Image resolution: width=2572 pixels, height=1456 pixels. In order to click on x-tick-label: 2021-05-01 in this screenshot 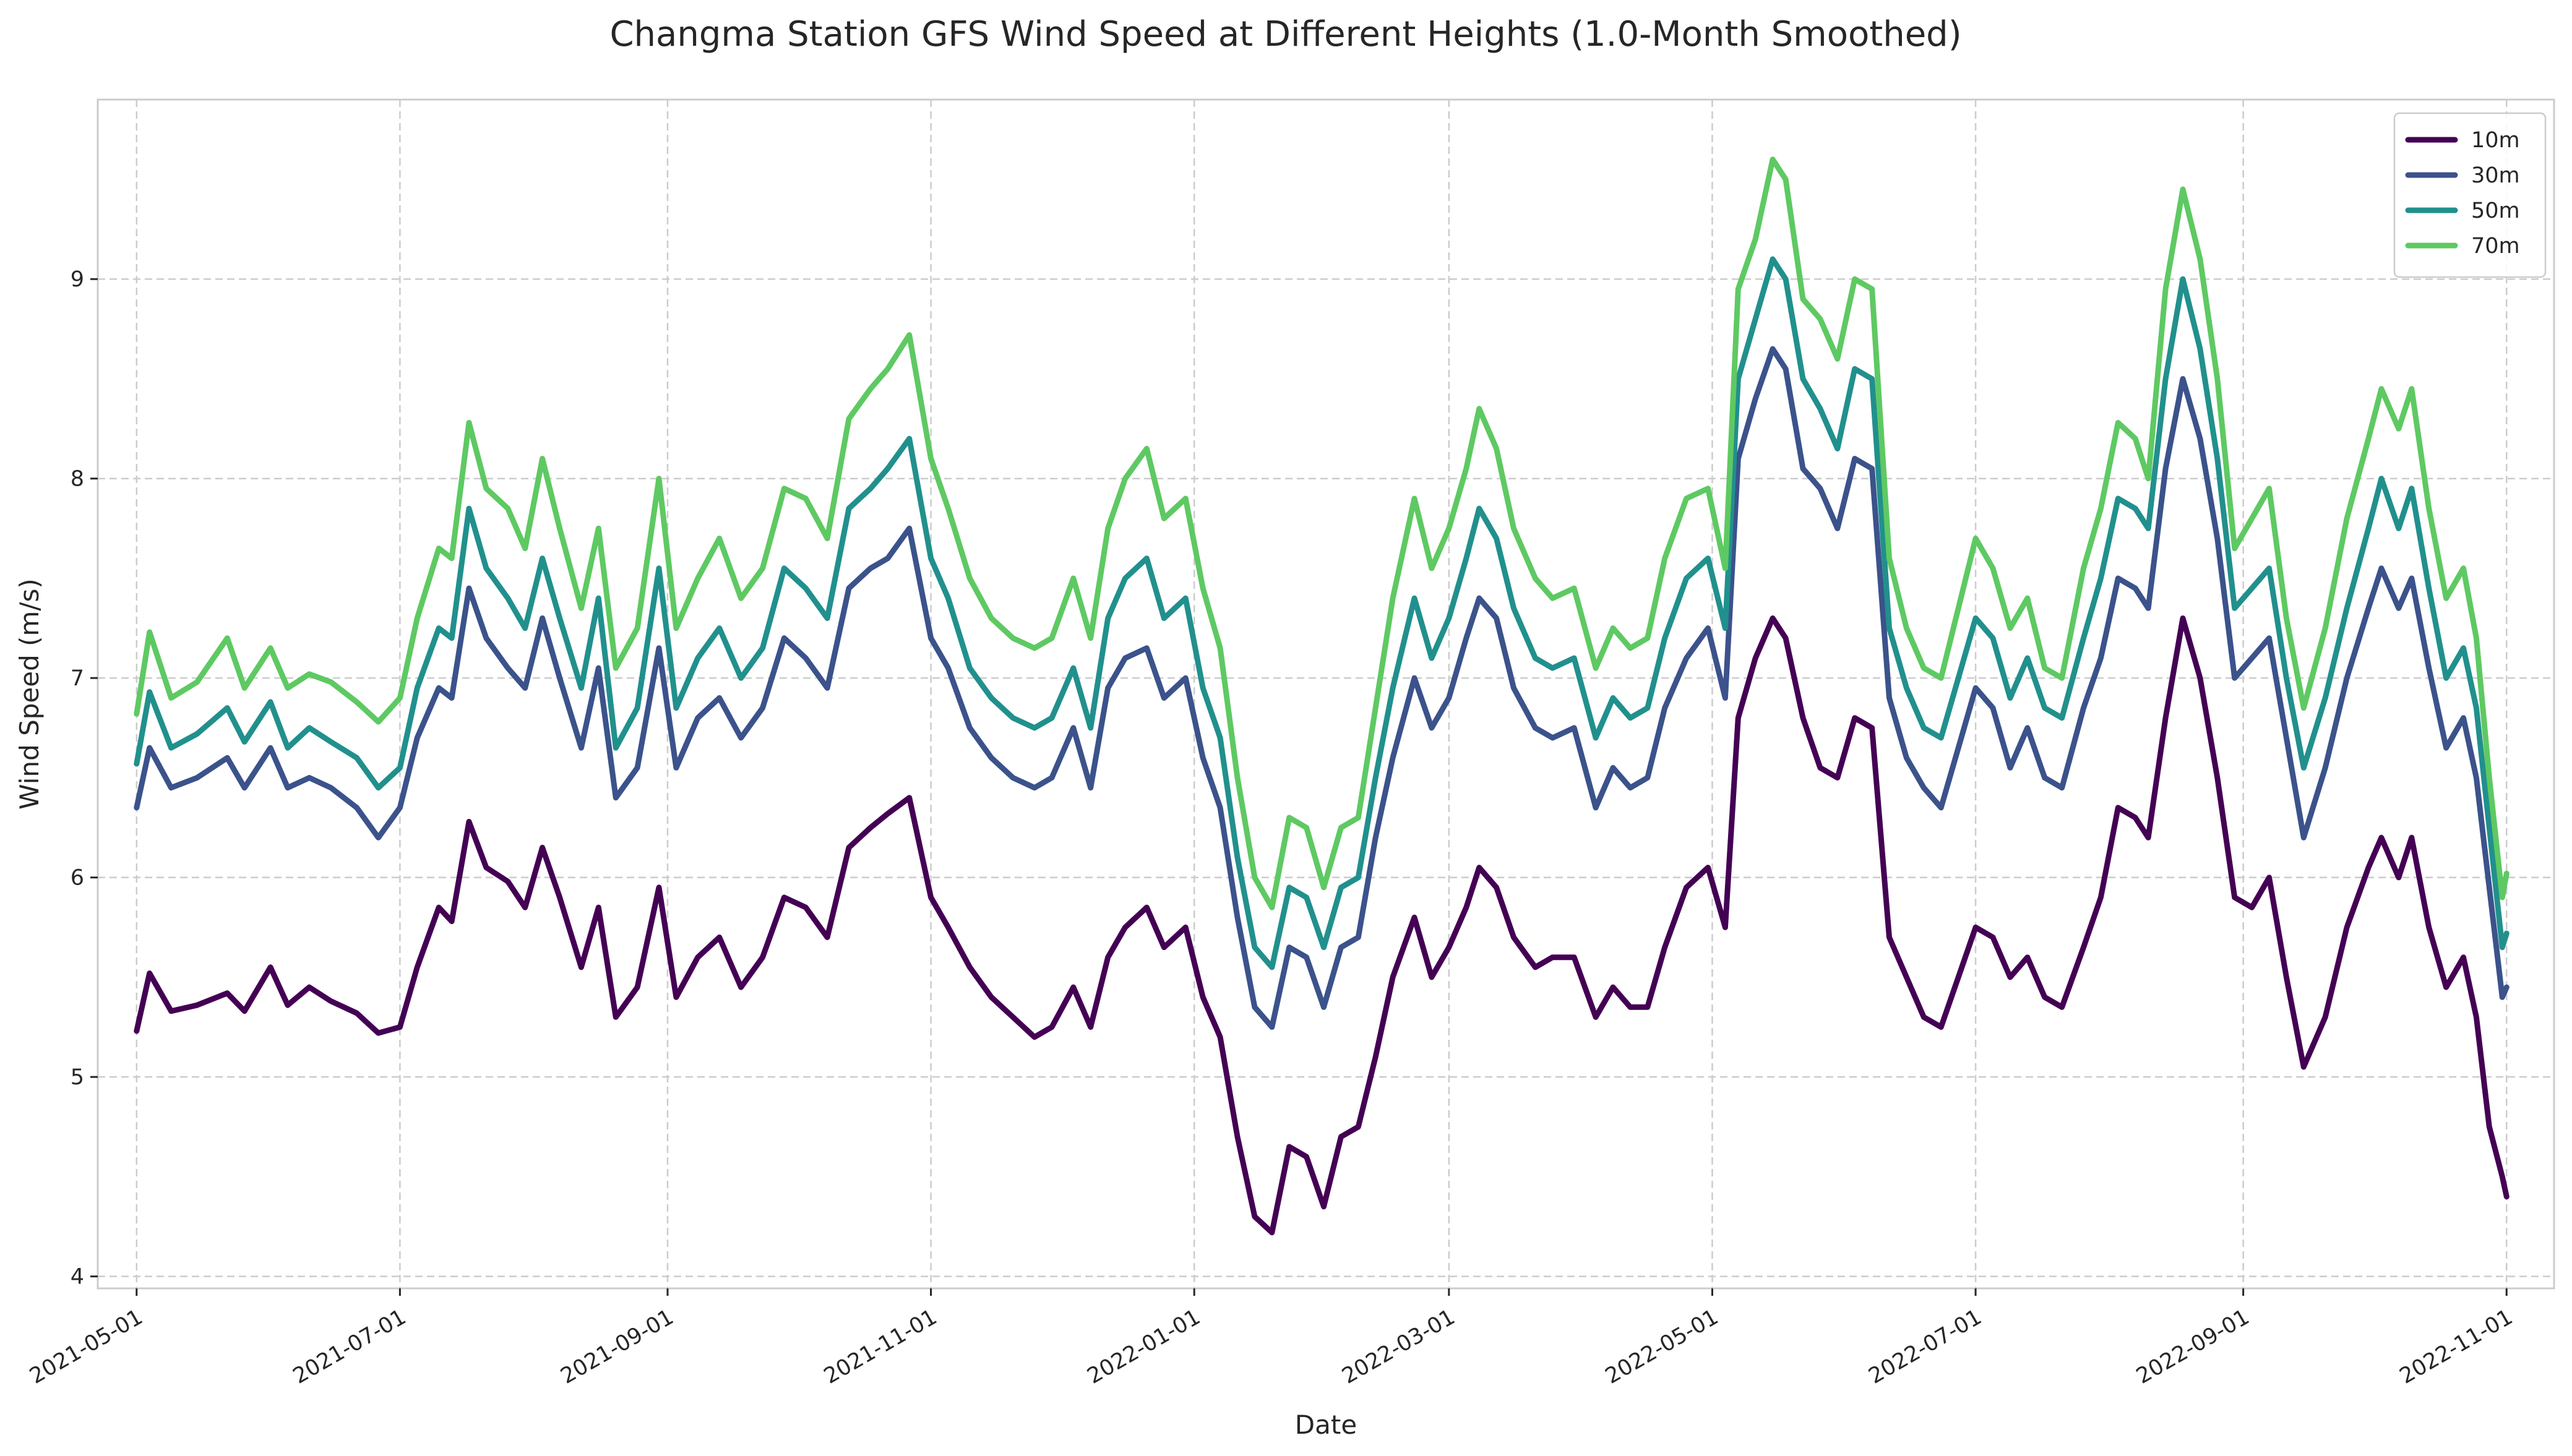, I will do `click(86, 1346)`.